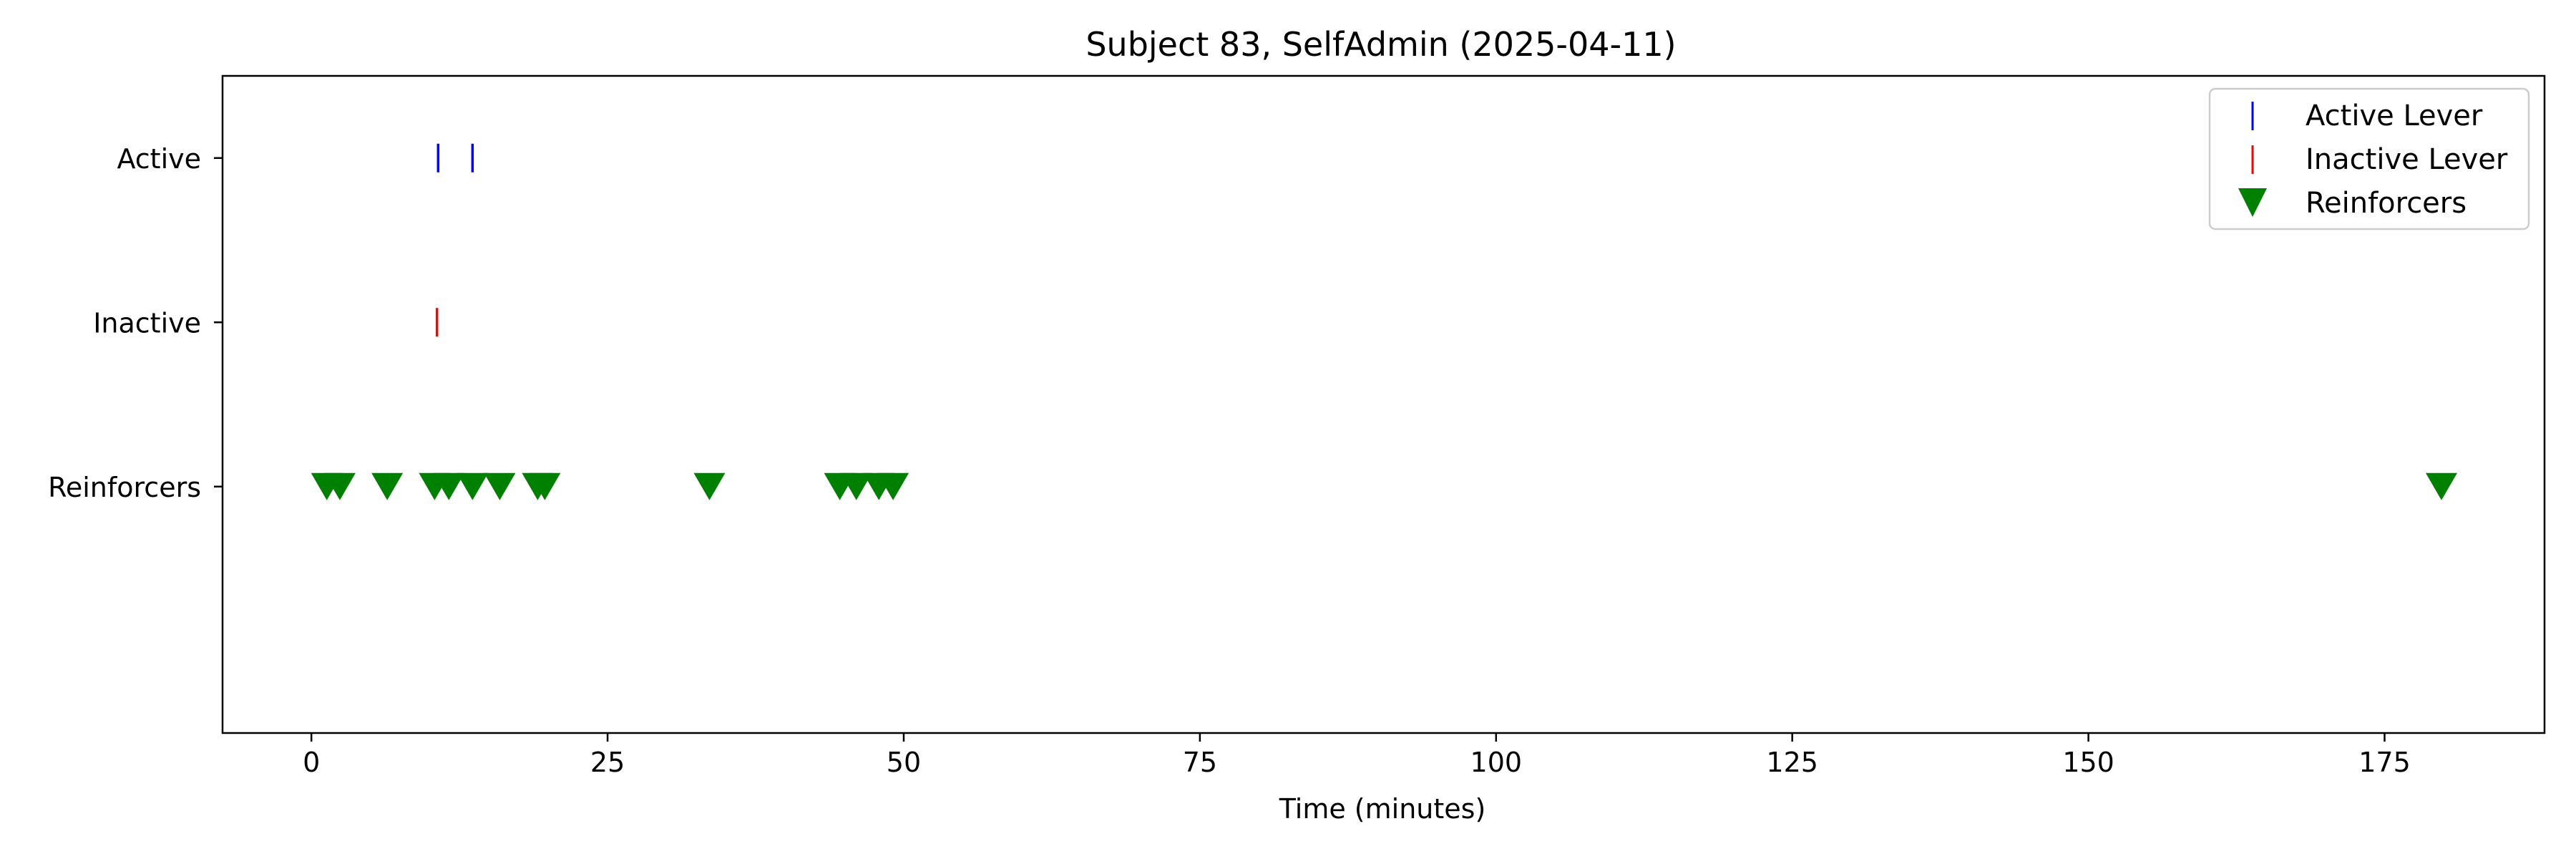  What do you see at coordinates (1357, 755) in the screenshot?
I see `x-axis: 0 25 50 75 100 125 150 175` at bounding box center [1357, 755].